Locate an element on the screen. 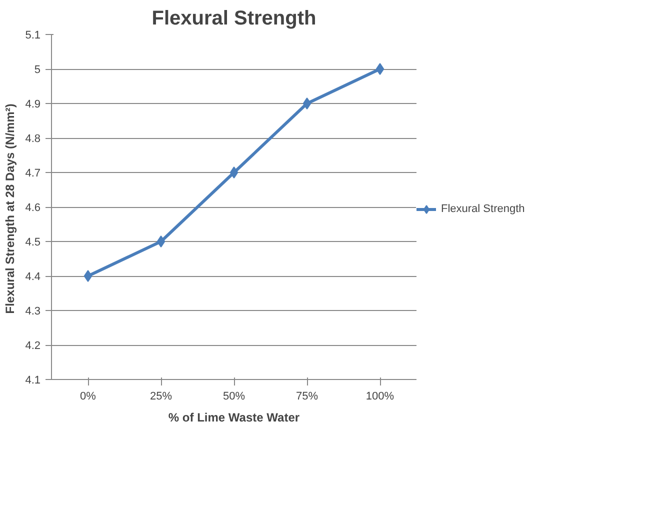 The width and height of the screenshot is (660, 529). y-axis-title: Flexural Strength at 28 Days (N/mm²) is located at coordinates (10, 209).